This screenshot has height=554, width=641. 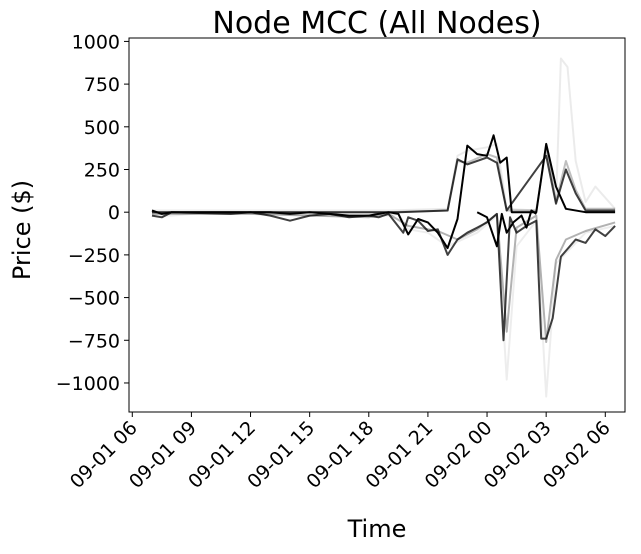 I want to click on y-tick-label: 0, so click(x=114, y=213).